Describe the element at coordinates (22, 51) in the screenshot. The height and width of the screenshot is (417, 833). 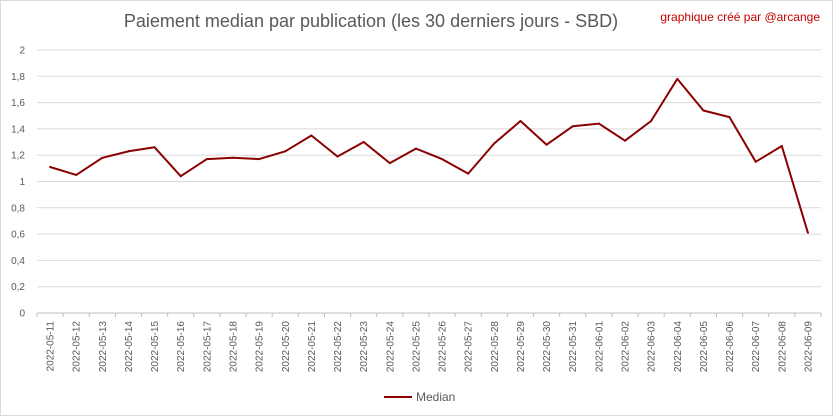
I see `y-tick-label: 2` at that location.